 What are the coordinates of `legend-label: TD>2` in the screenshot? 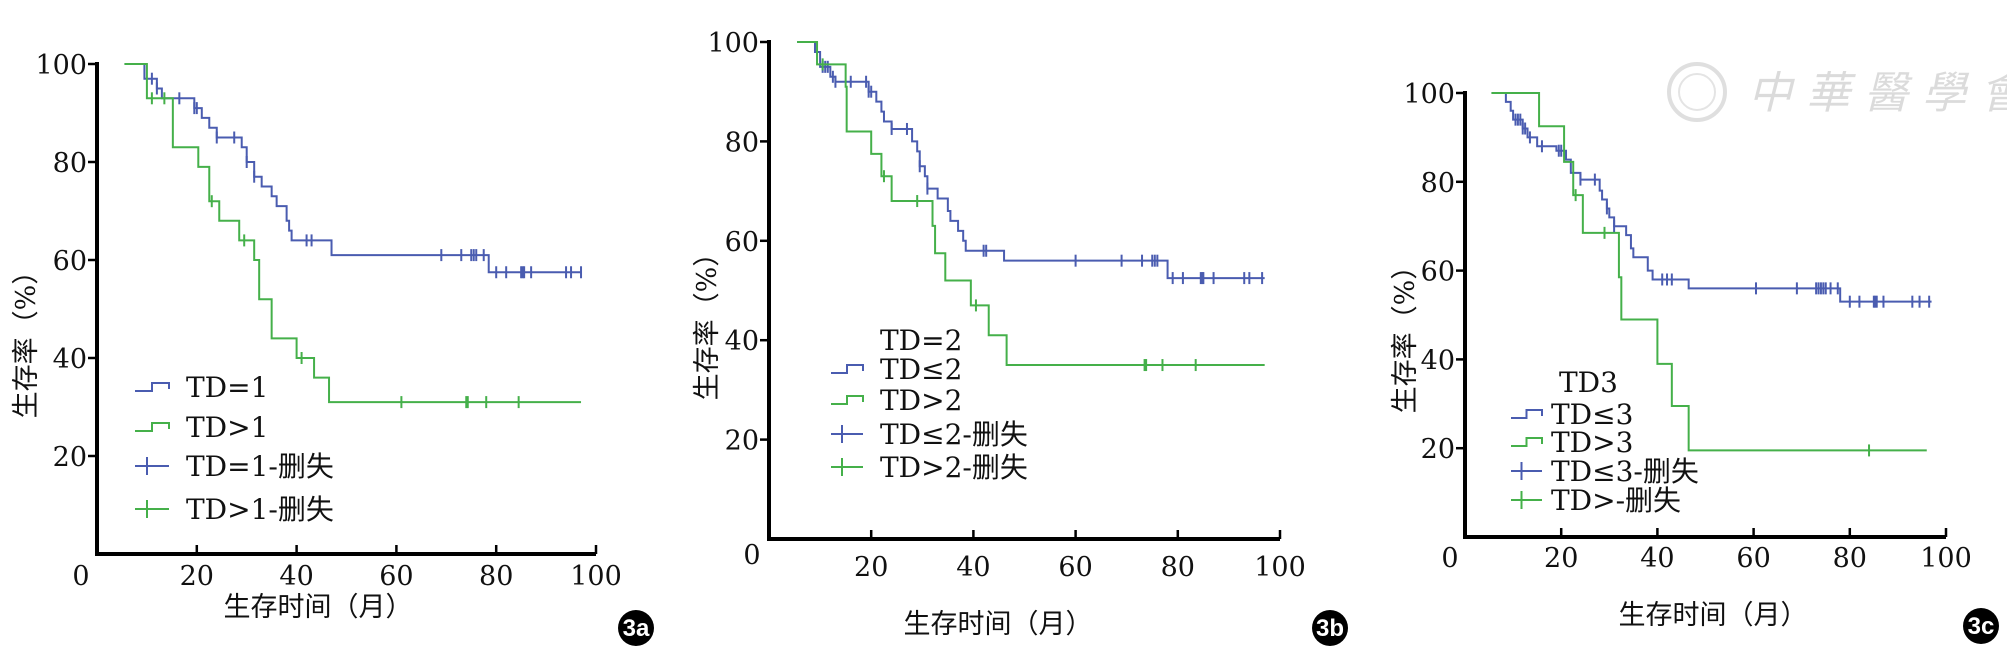 It's located at (921, 400).